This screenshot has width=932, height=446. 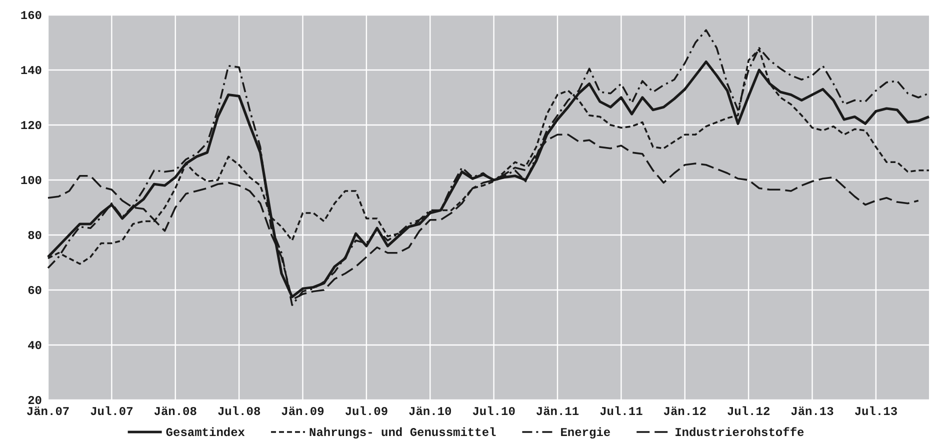 What do you see at coordinates (494, 412) in the screenshot?
I see `x-tick-label: Jul.10` at bounding box center [494, 412].